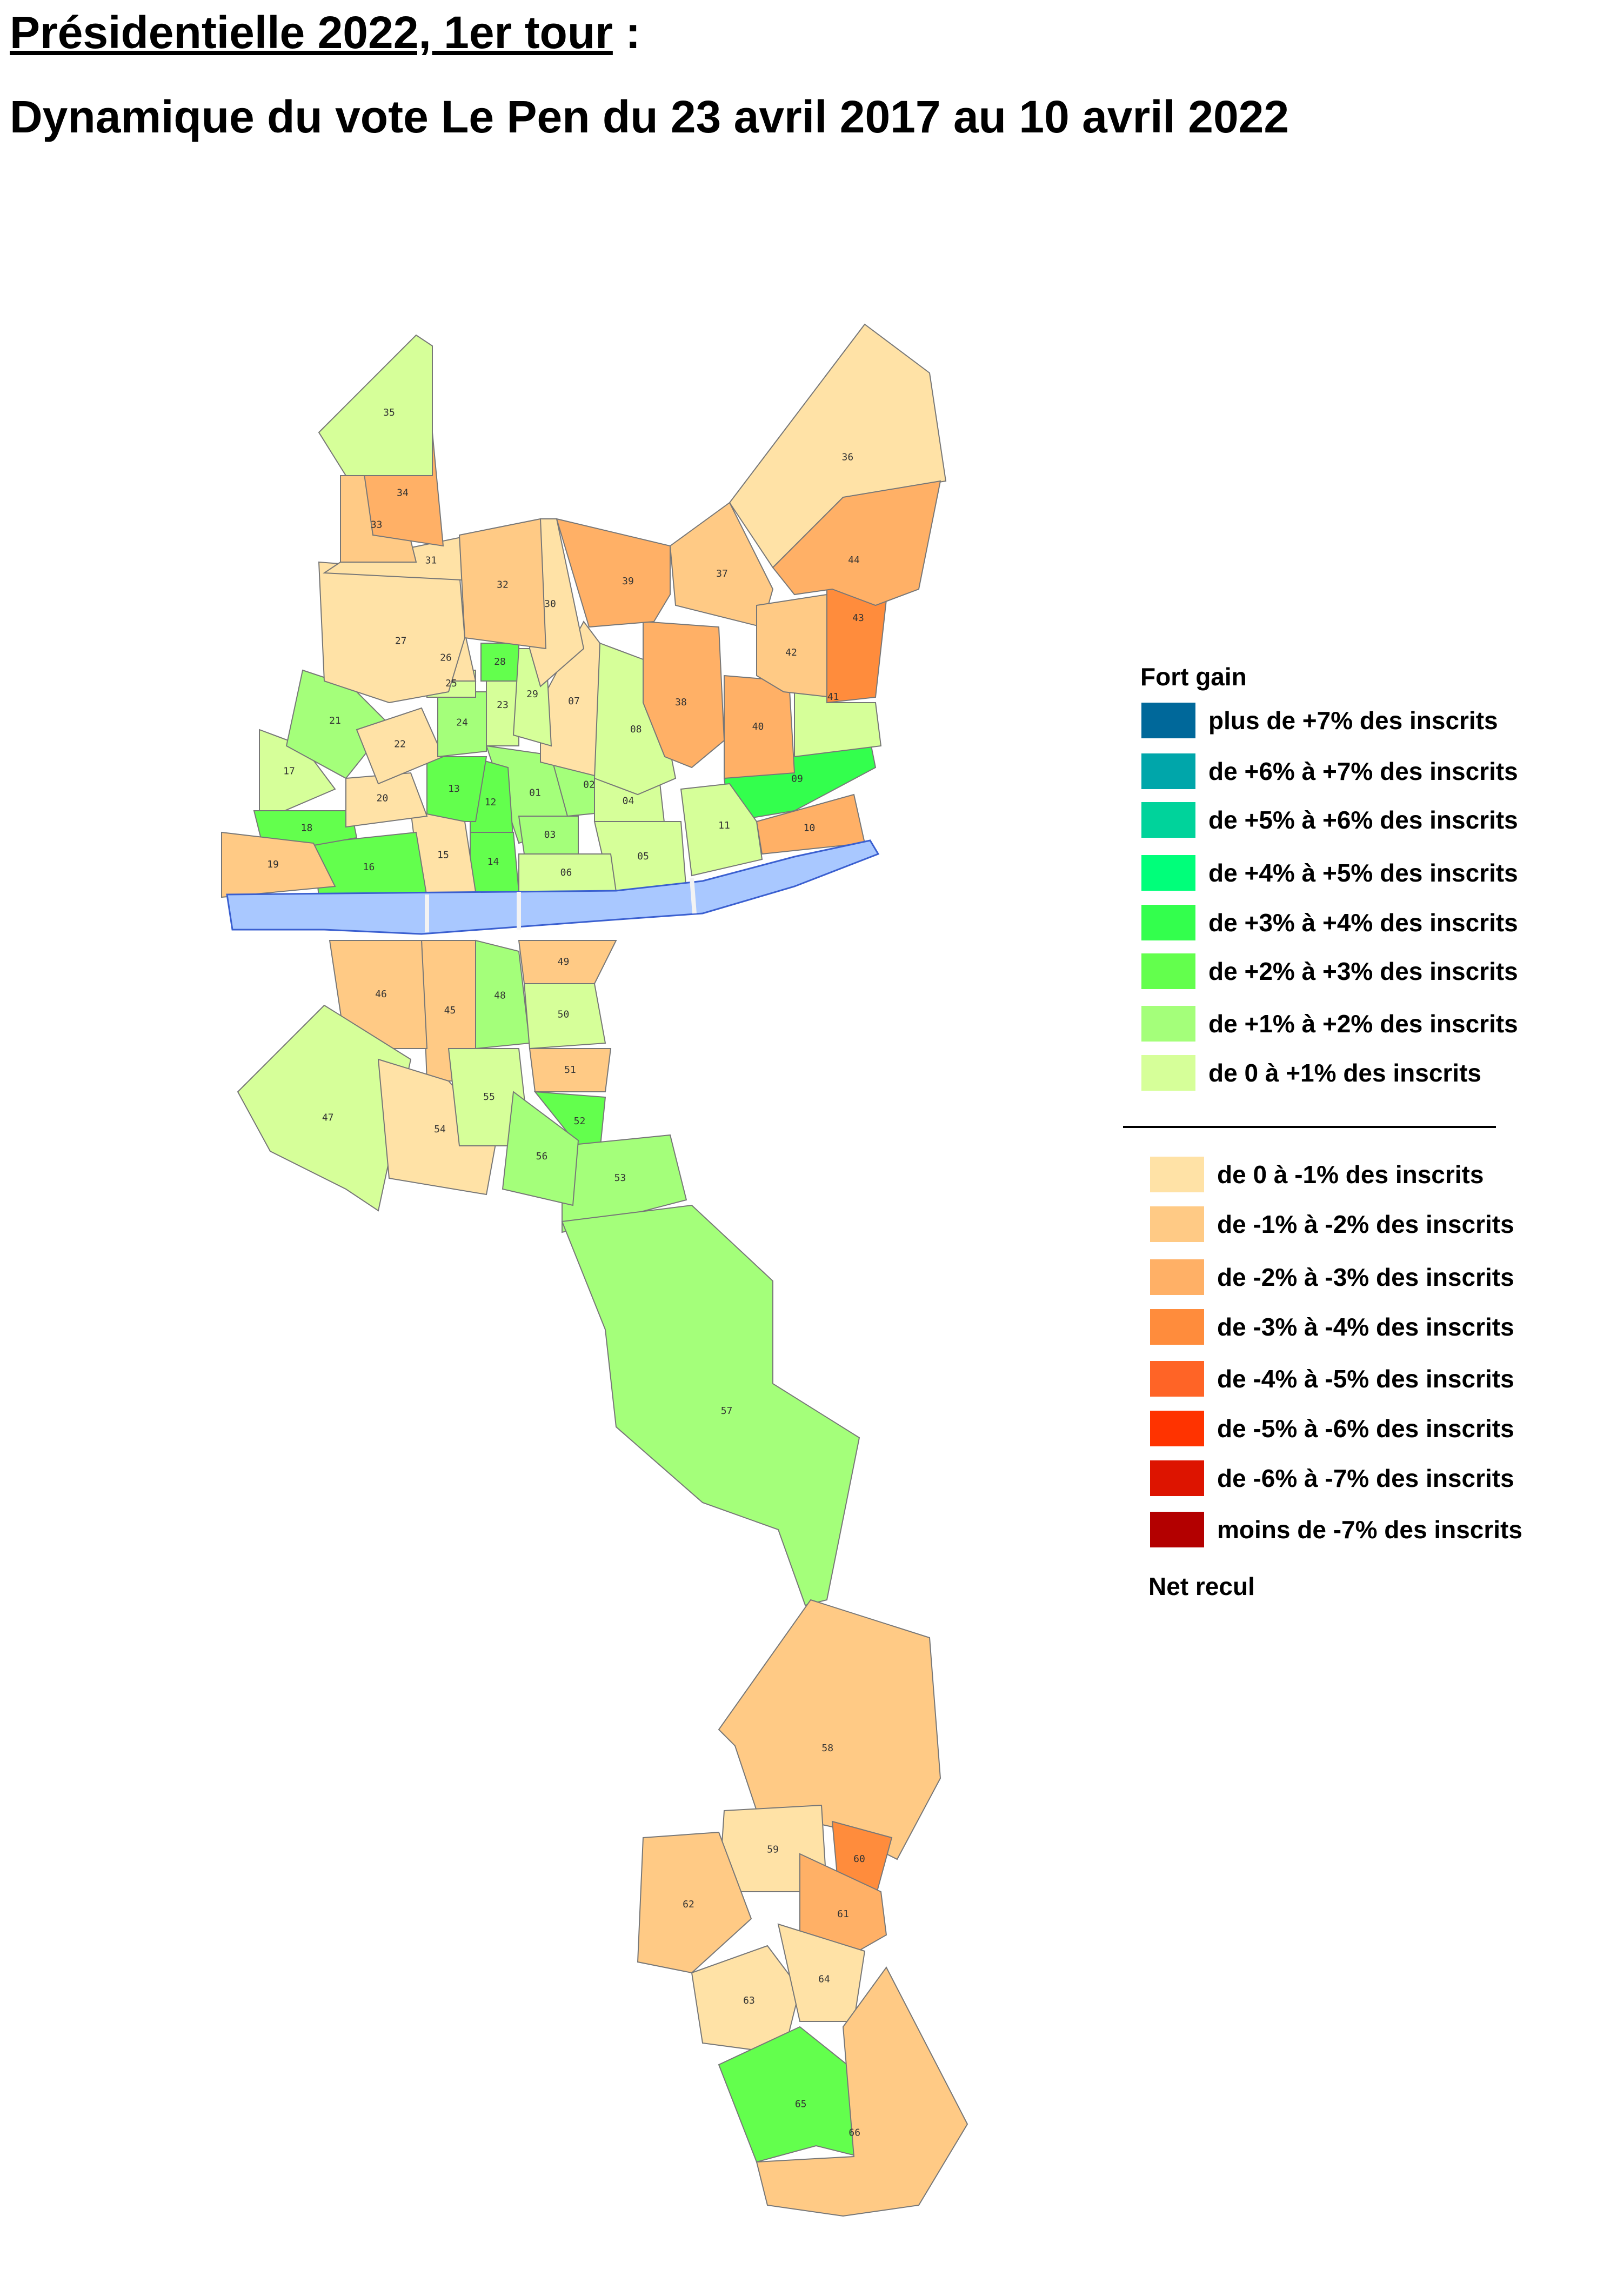  Describe the element at coordinates (440, 1129) in the screenshot. I see `precinct-label: 54` at that location.